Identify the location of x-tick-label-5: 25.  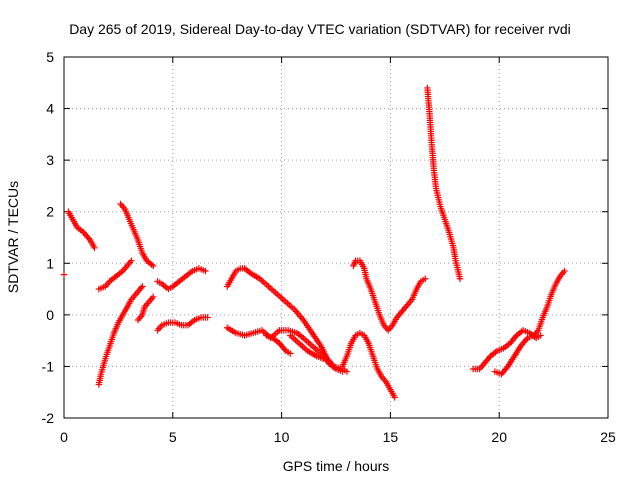
(608, 437).